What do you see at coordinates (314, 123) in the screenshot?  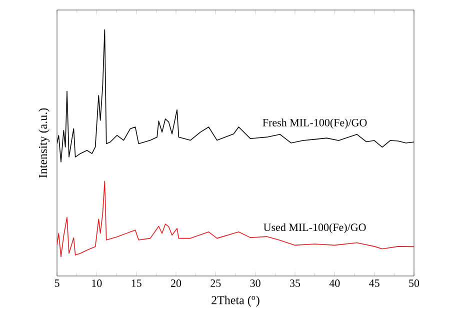 I see `series-label: Fresh MIL-100(Fe)/GO` at bounding box center [314, 123].